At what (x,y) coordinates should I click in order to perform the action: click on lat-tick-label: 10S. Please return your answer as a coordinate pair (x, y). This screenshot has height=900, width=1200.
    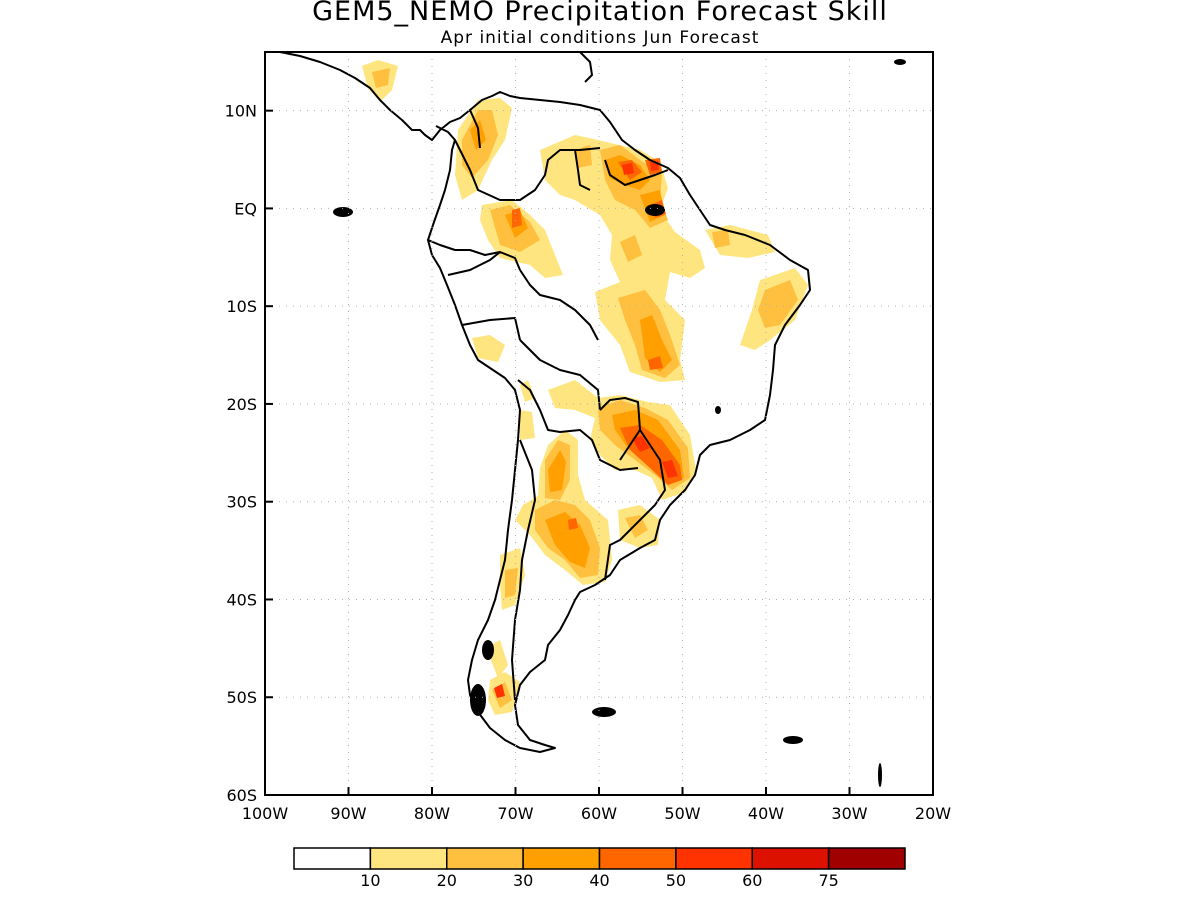
    Looking at the image, I should click on (241, 306).